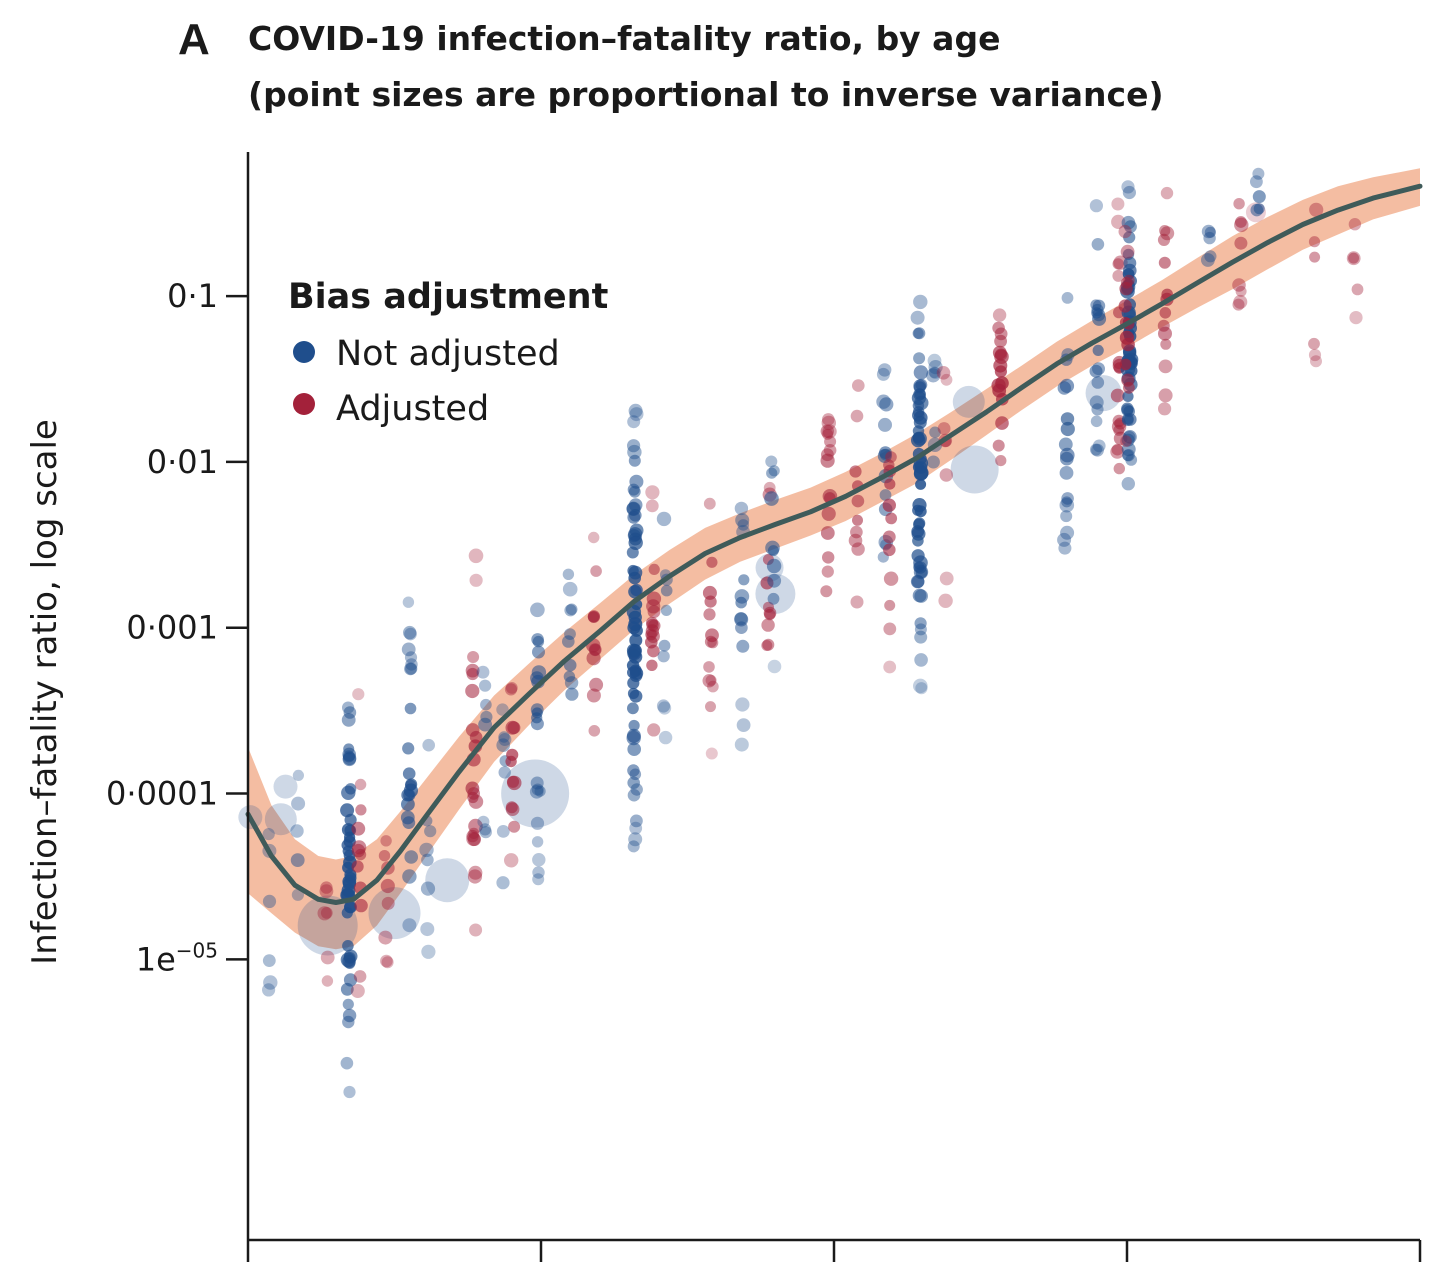  Describe the element at coordinates (448, 353) in the screenshot. I see `legend: Bias adjustment Not adjusted Adjusted` at that location.